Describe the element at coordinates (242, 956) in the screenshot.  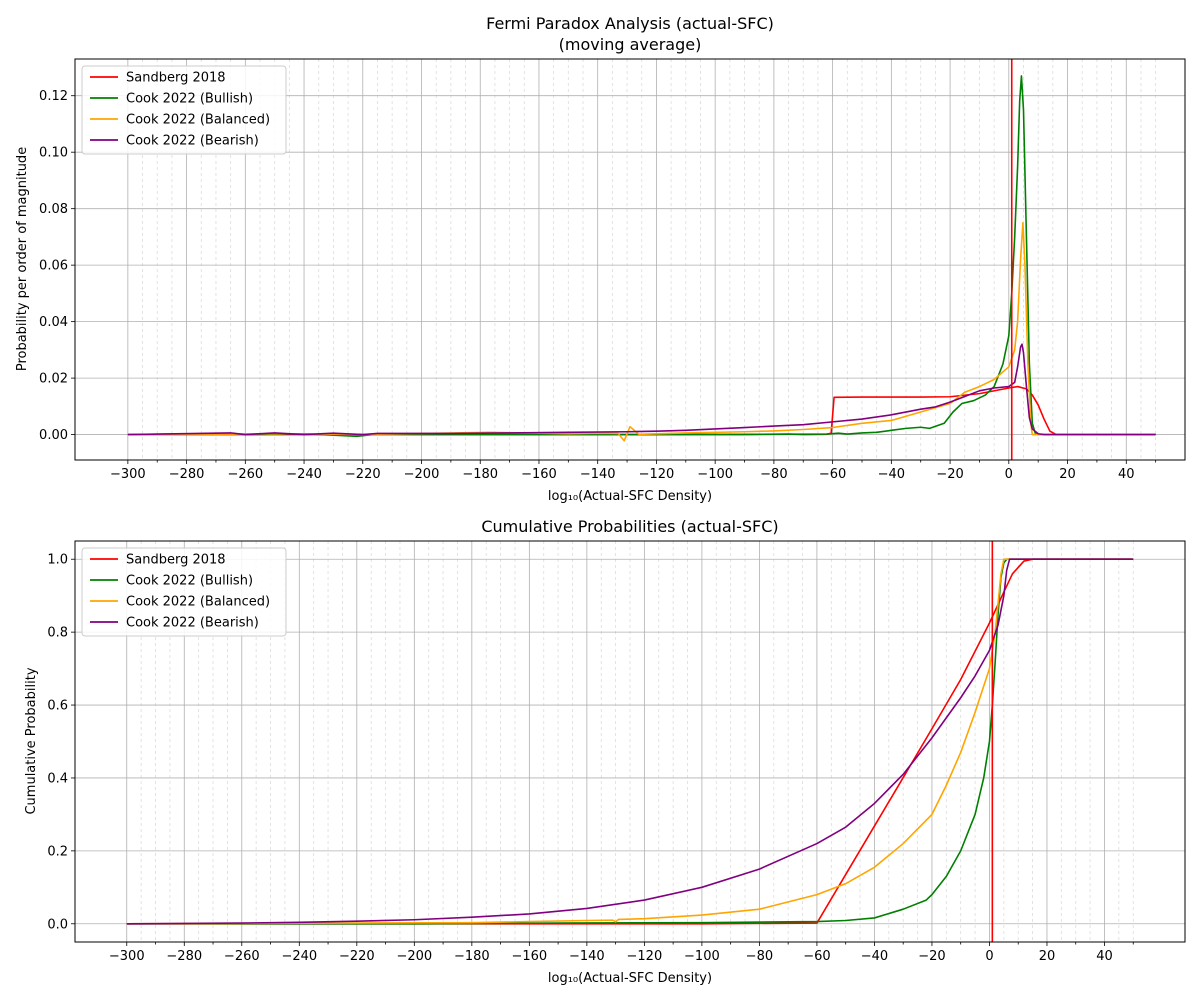
I see `chart2-x-tick-label: −260` at that location.